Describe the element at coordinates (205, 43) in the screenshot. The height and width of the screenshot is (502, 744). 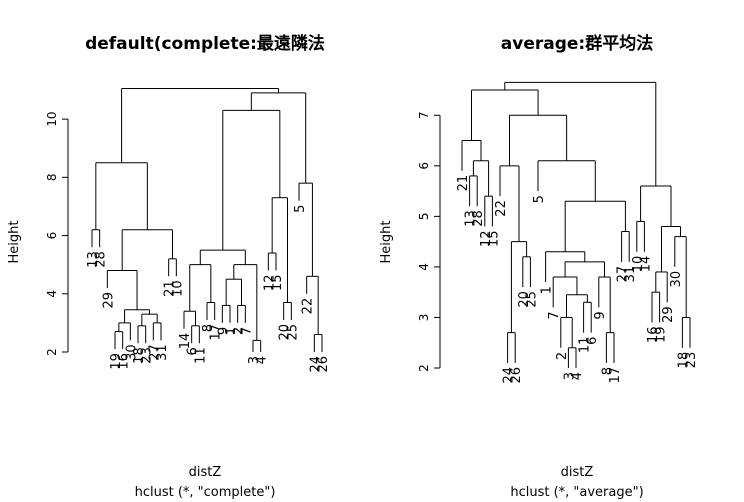
I see `chart-title: default(complete:最遠隣法` at that location.